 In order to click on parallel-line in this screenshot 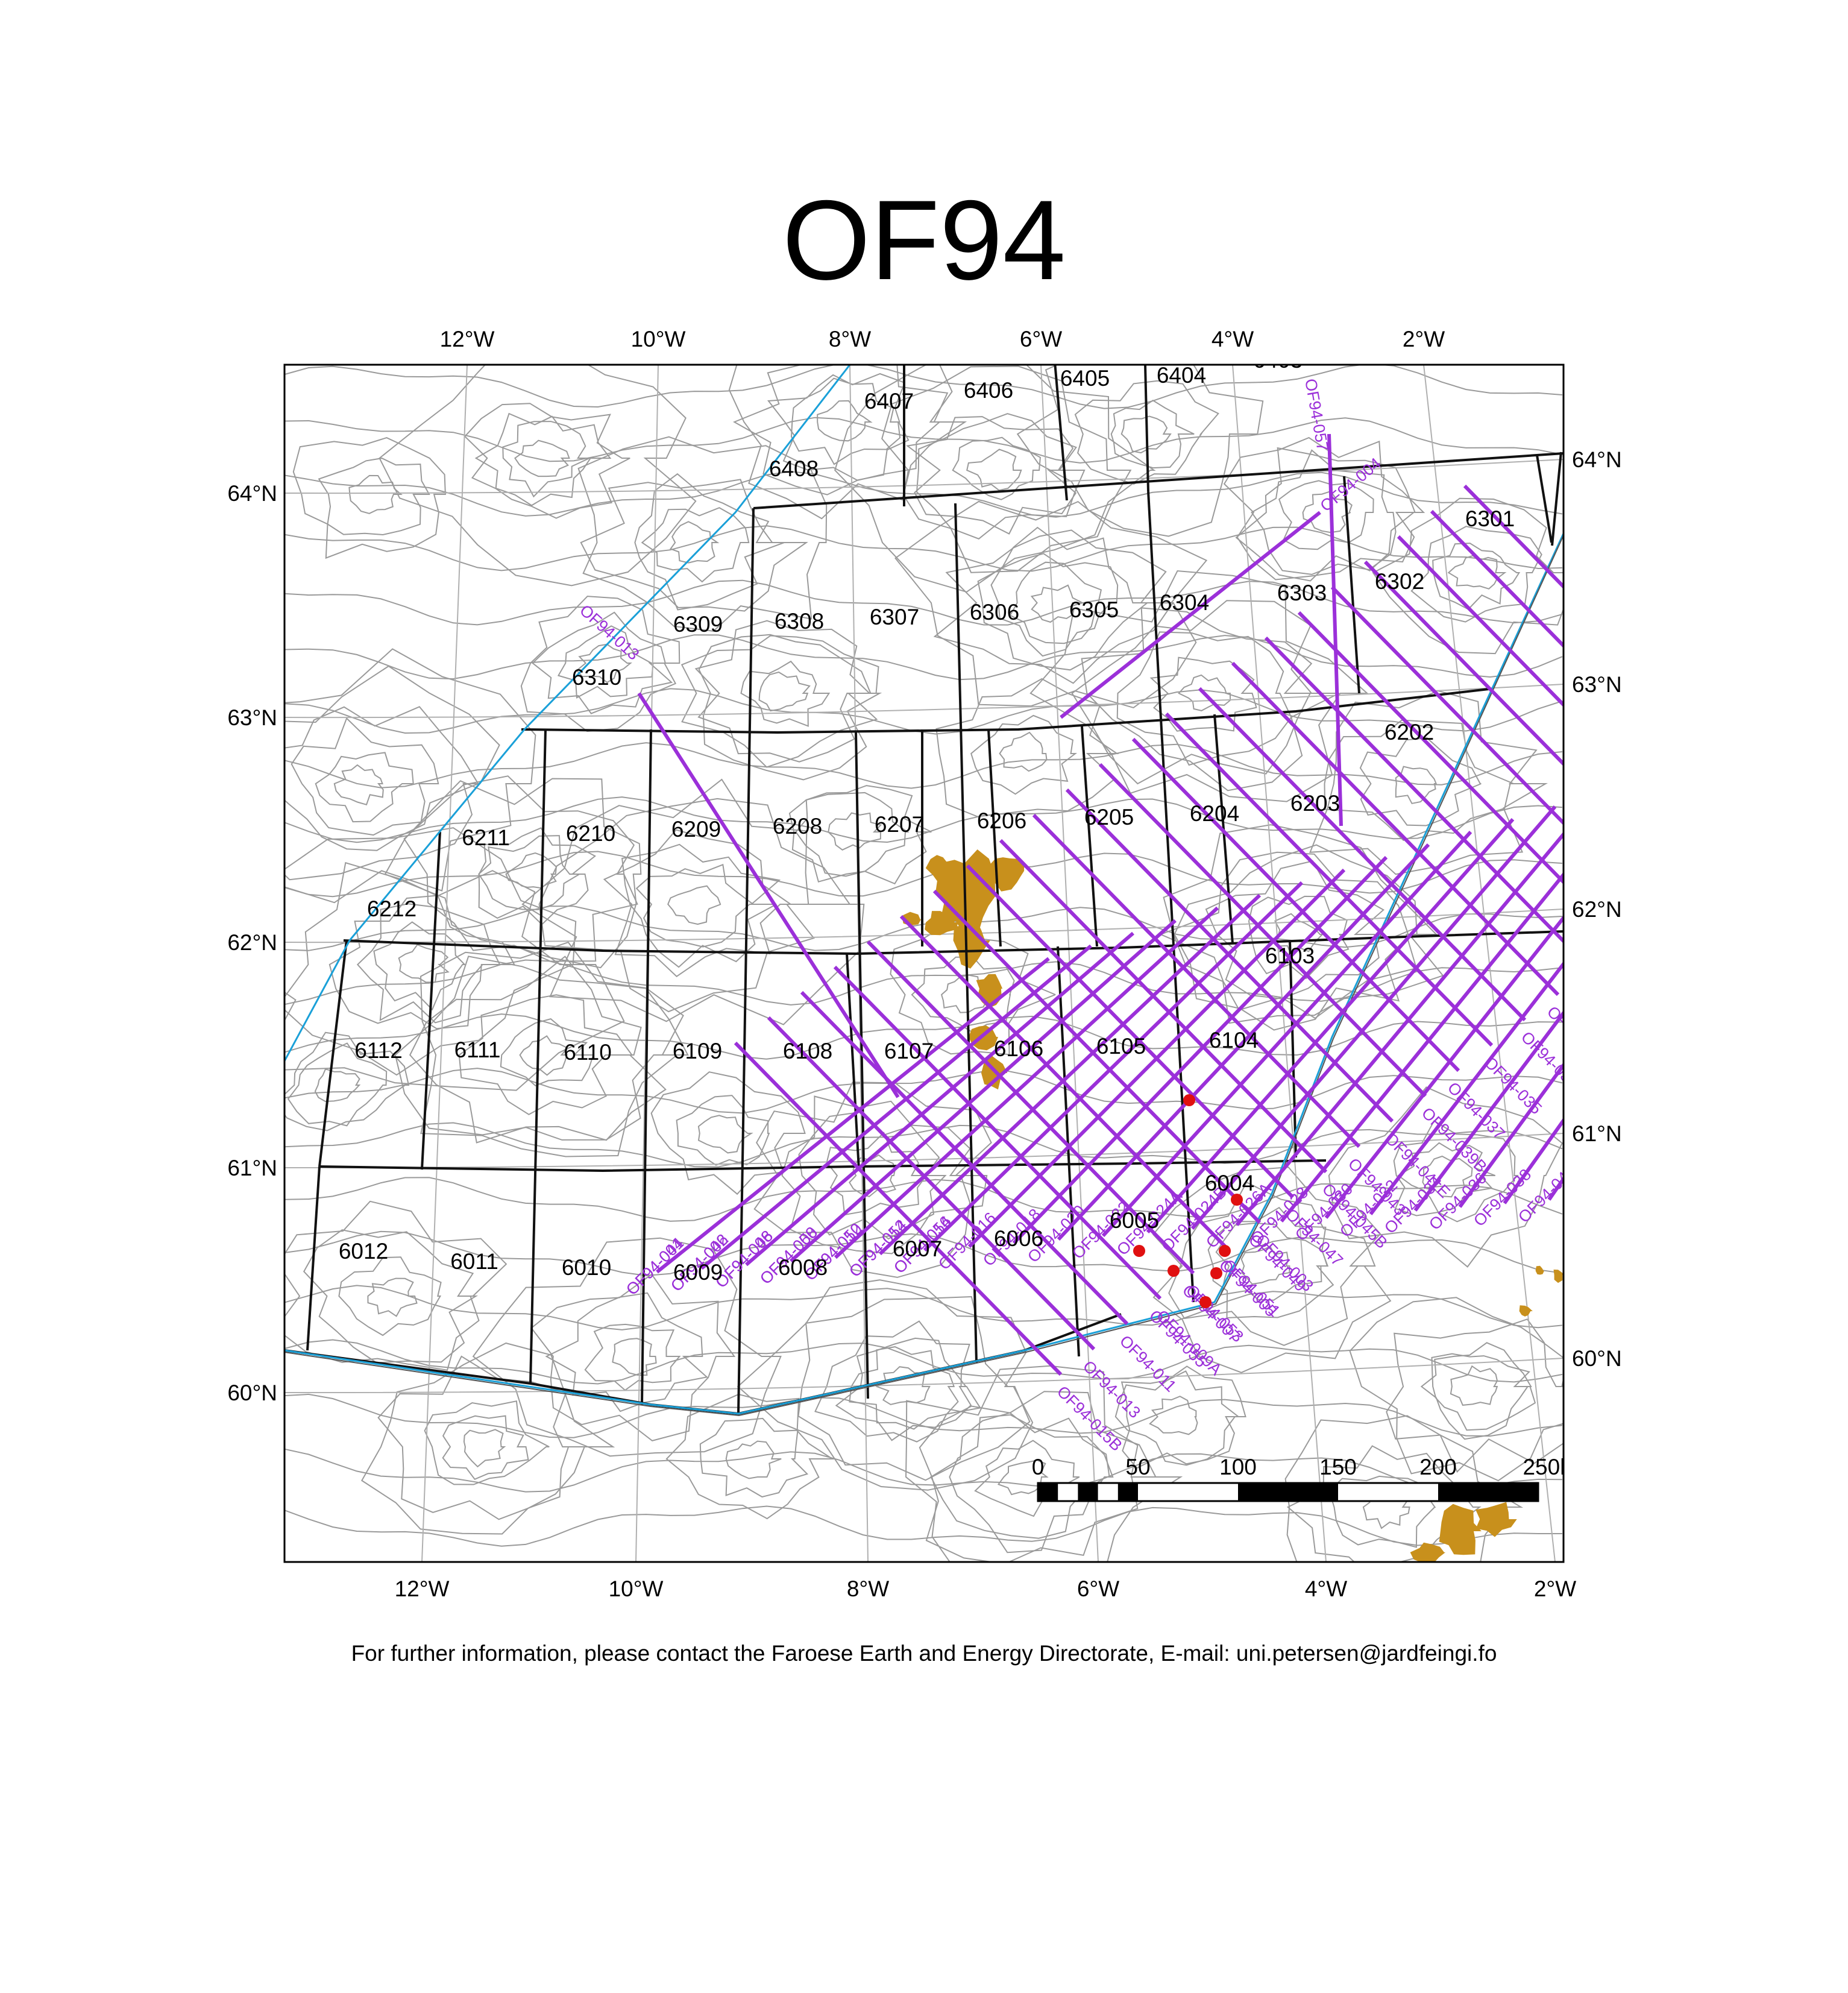, I will do `click(924, 1151)`.